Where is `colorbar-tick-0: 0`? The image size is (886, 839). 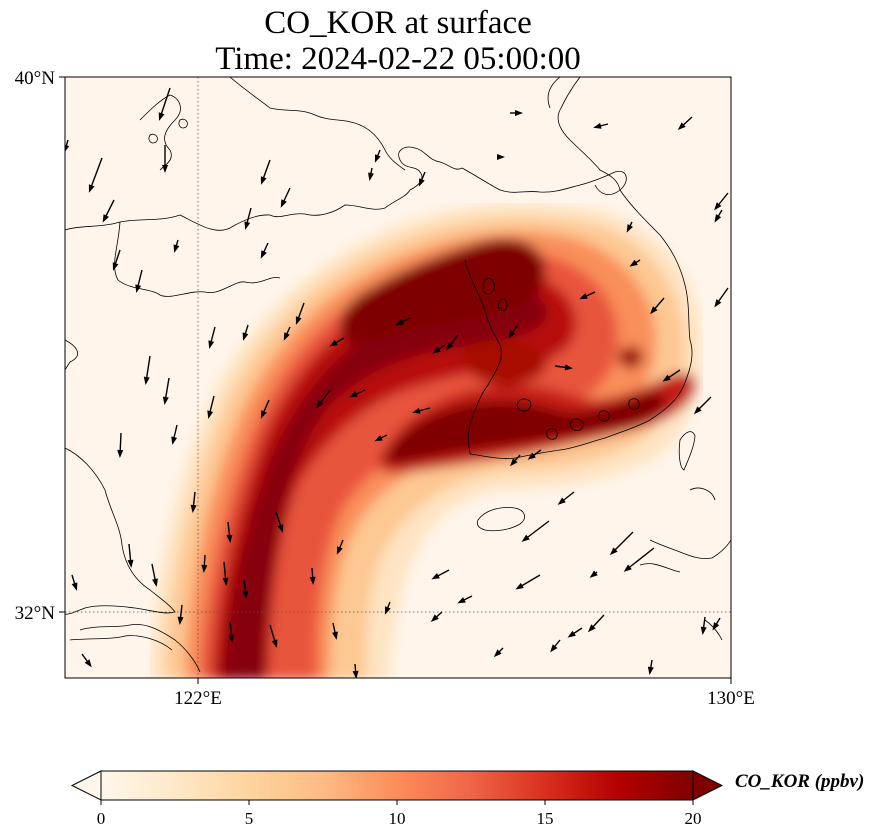
colorbar-tick-0: 0 is located at coordinates (101, 818).